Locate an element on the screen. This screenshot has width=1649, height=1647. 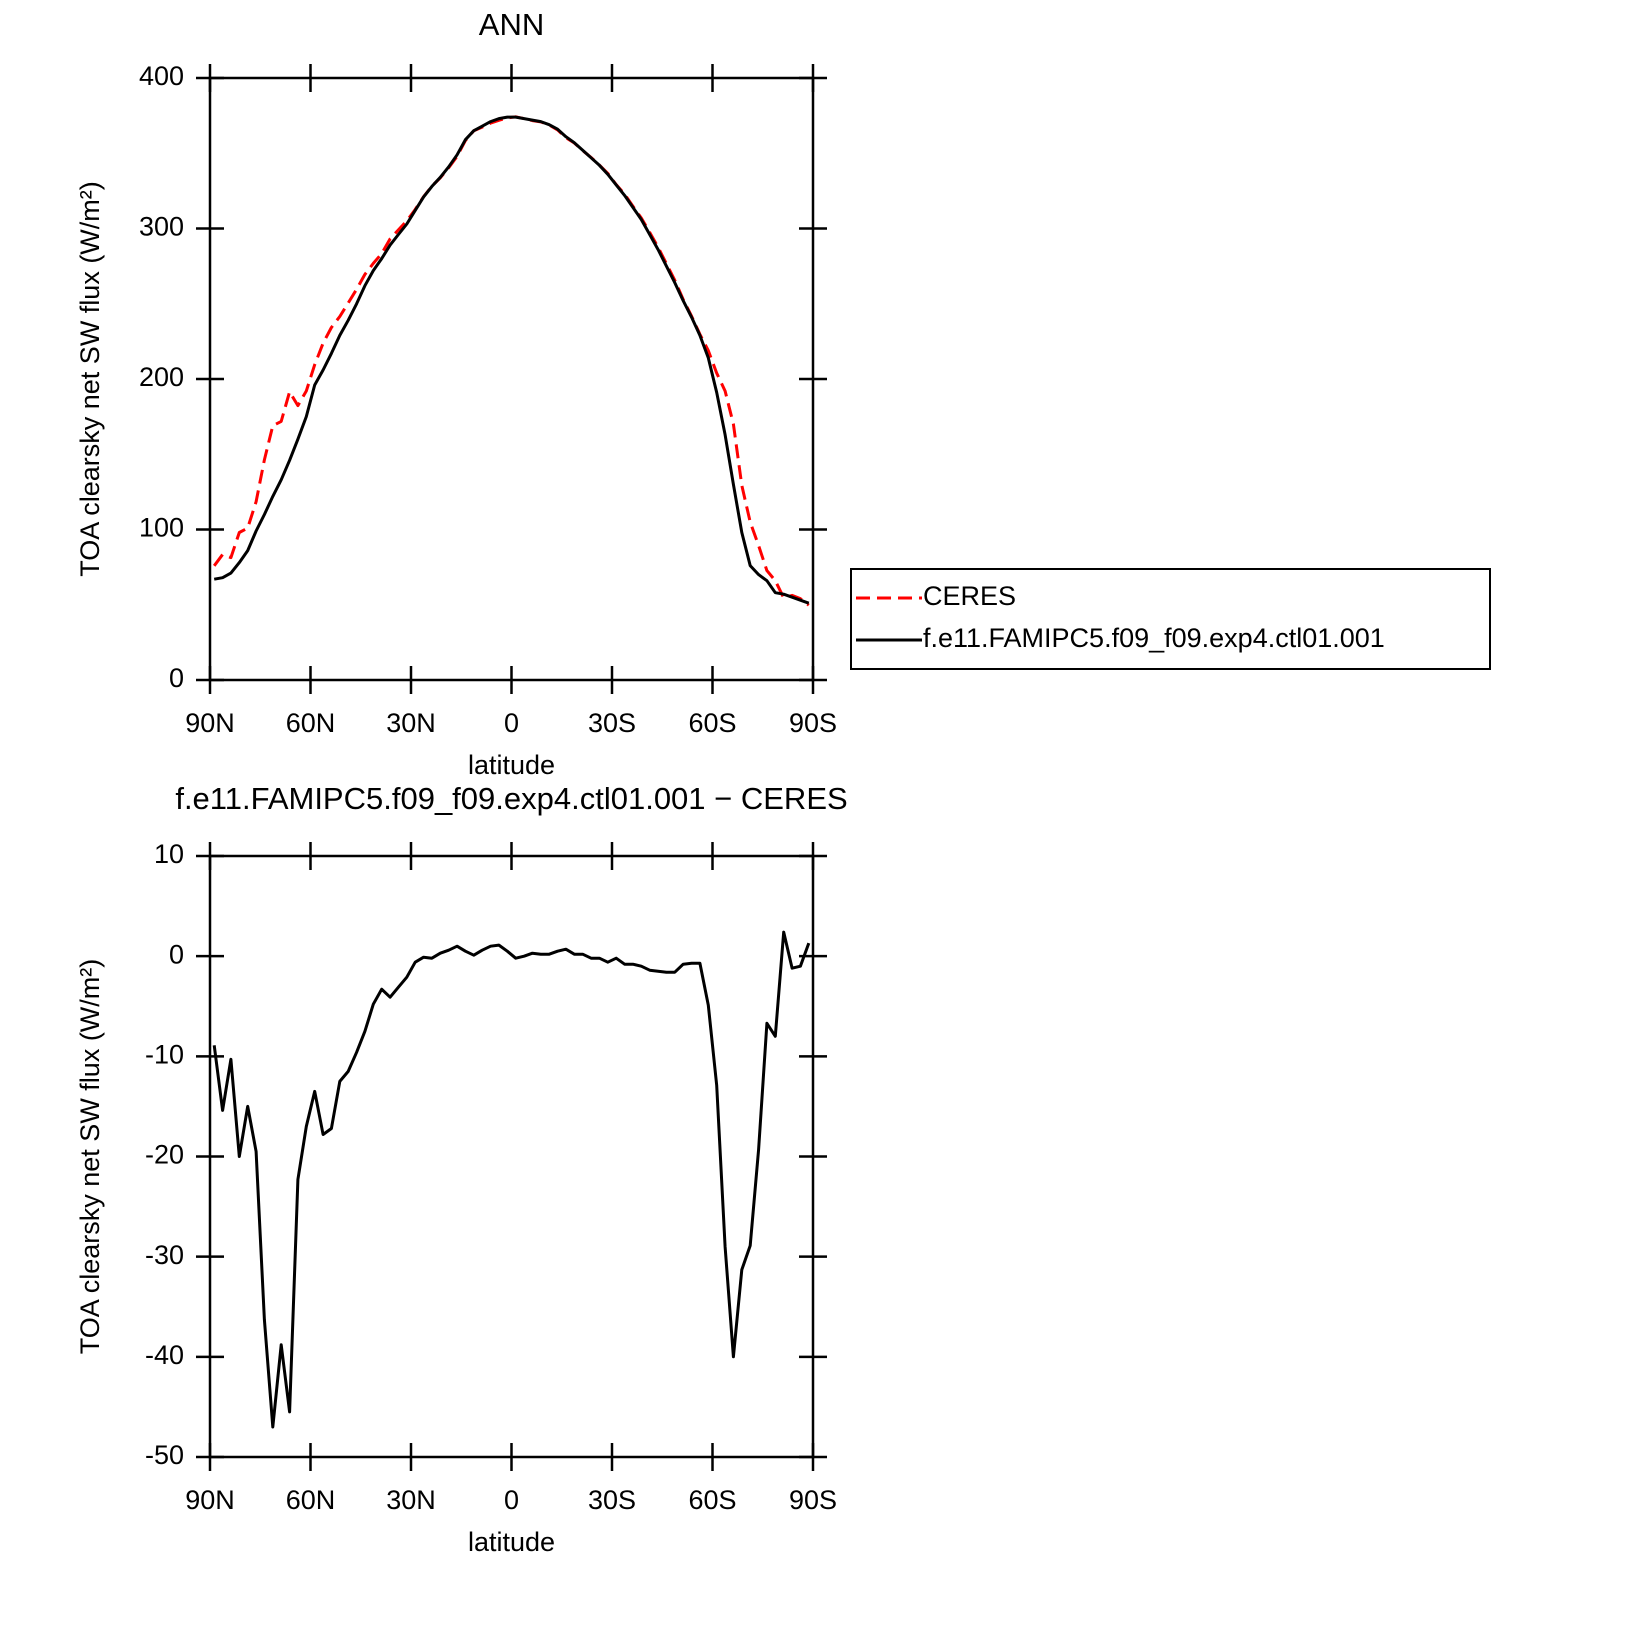
plot-frame is located at coordinates (511, 379).